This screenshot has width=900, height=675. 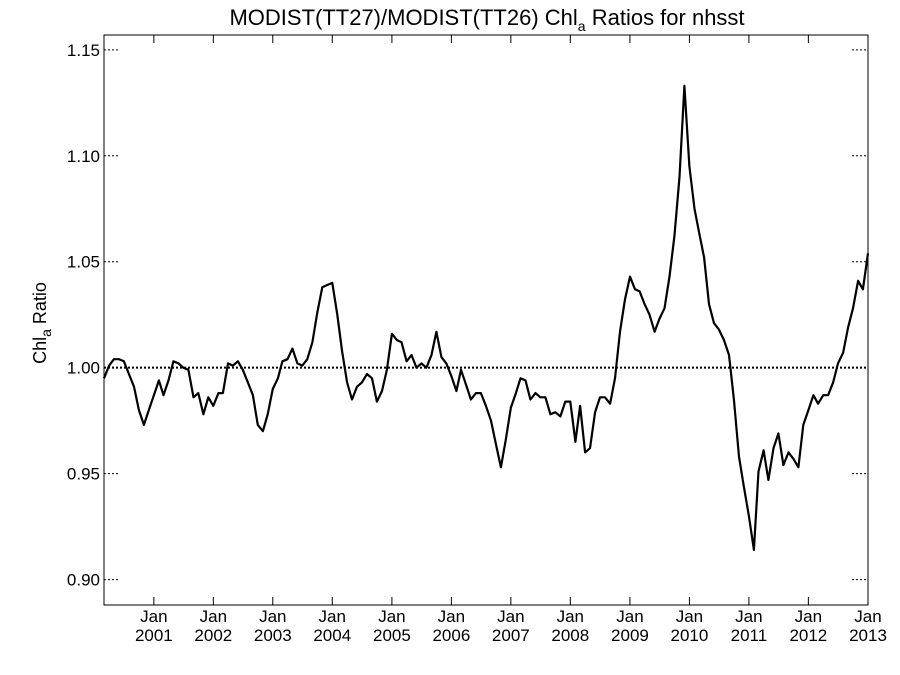 What do you see at coordinates (83, 368) in the screenshot?
I see `y-tick-label: 1.00` at bounding box center [83, 368].